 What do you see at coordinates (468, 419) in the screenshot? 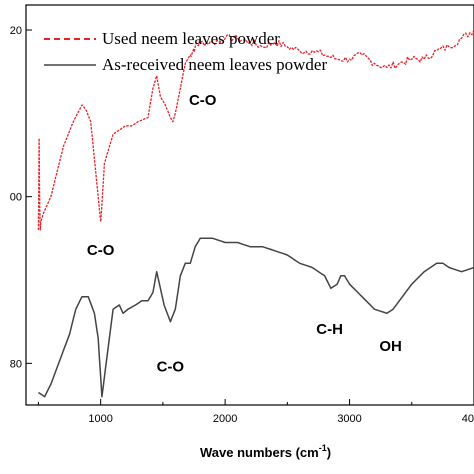
I see `x-tick-label: 4000` at bounding box center [468, 419].